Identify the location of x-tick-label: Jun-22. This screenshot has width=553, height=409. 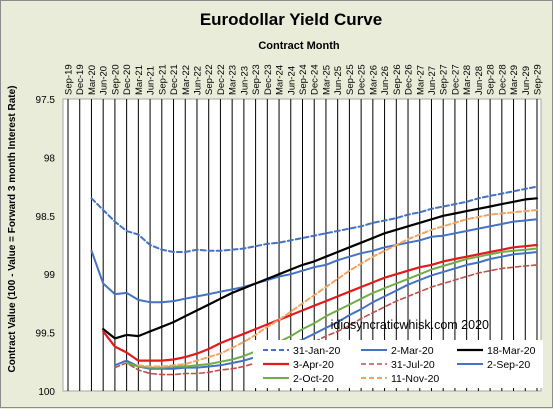
(197, 80).